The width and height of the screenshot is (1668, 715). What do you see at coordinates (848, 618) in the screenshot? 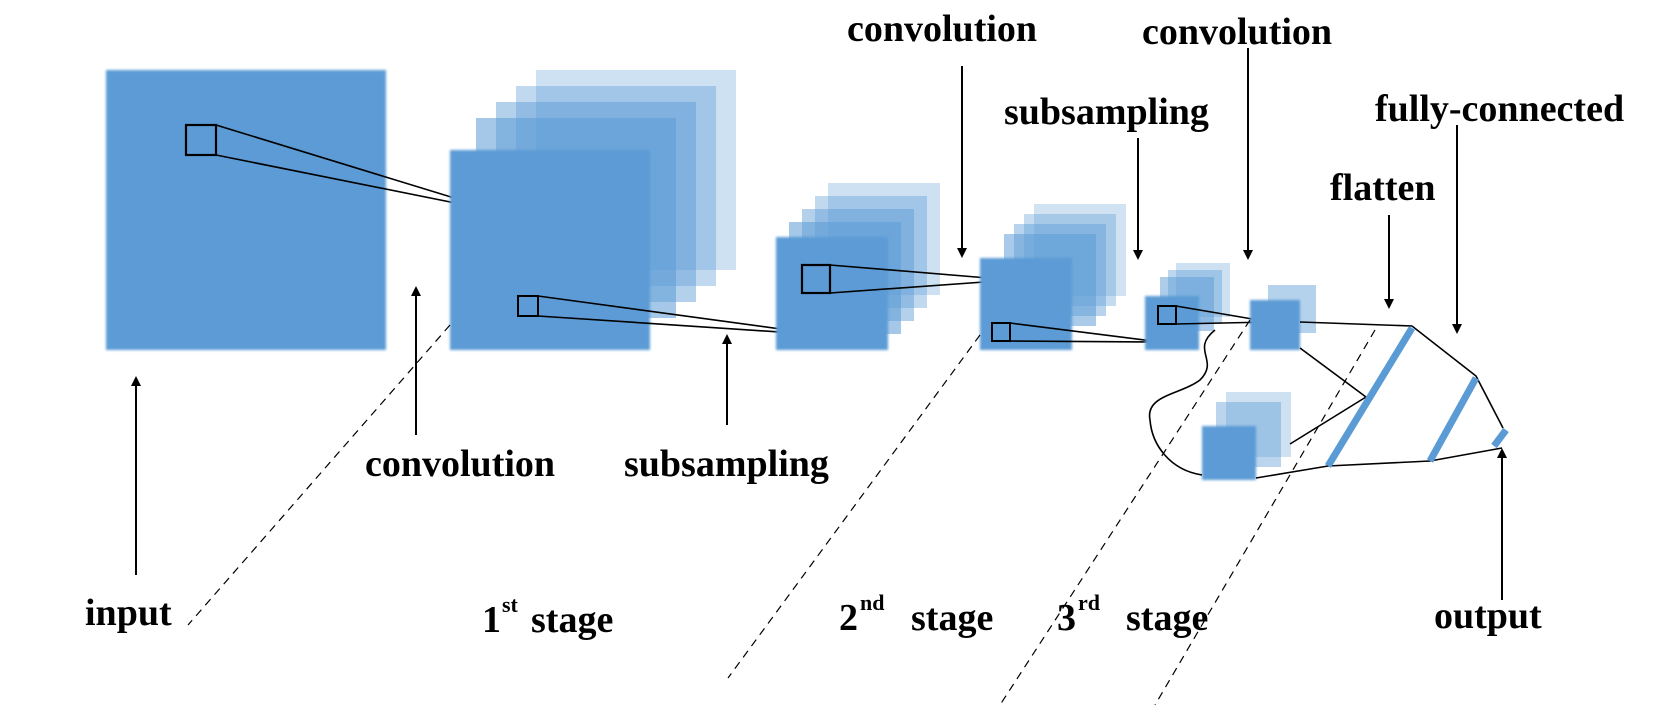
I see `svg-text: 2` at bounding box center [848, 618].